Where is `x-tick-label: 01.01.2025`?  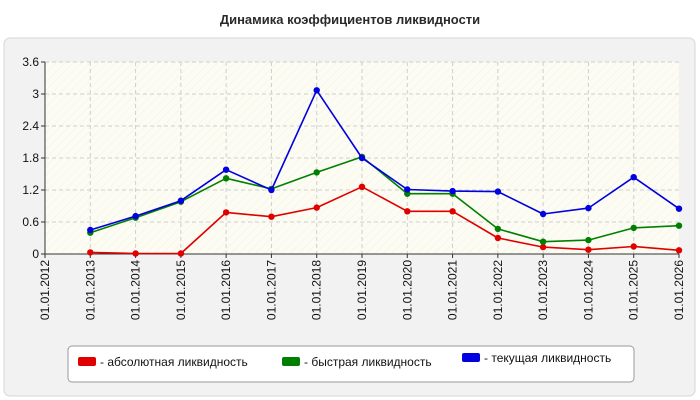 x-tick-label: 01.01.2025 is located at coordinates (634, 290).